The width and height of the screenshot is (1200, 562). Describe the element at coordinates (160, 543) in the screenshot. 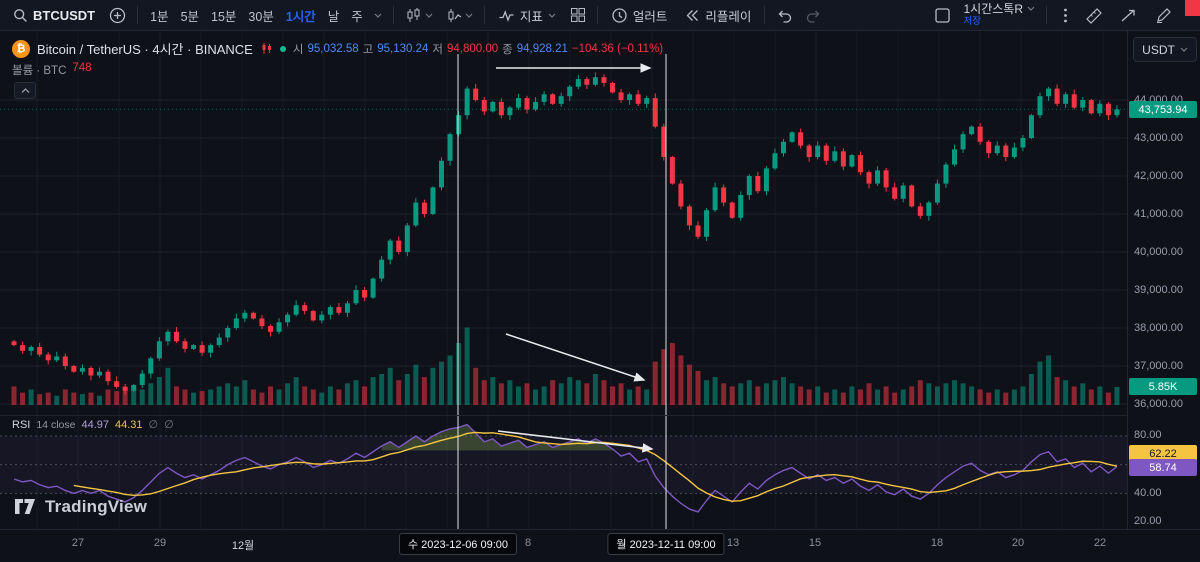

I see `time-axis-label: 29` at that location.